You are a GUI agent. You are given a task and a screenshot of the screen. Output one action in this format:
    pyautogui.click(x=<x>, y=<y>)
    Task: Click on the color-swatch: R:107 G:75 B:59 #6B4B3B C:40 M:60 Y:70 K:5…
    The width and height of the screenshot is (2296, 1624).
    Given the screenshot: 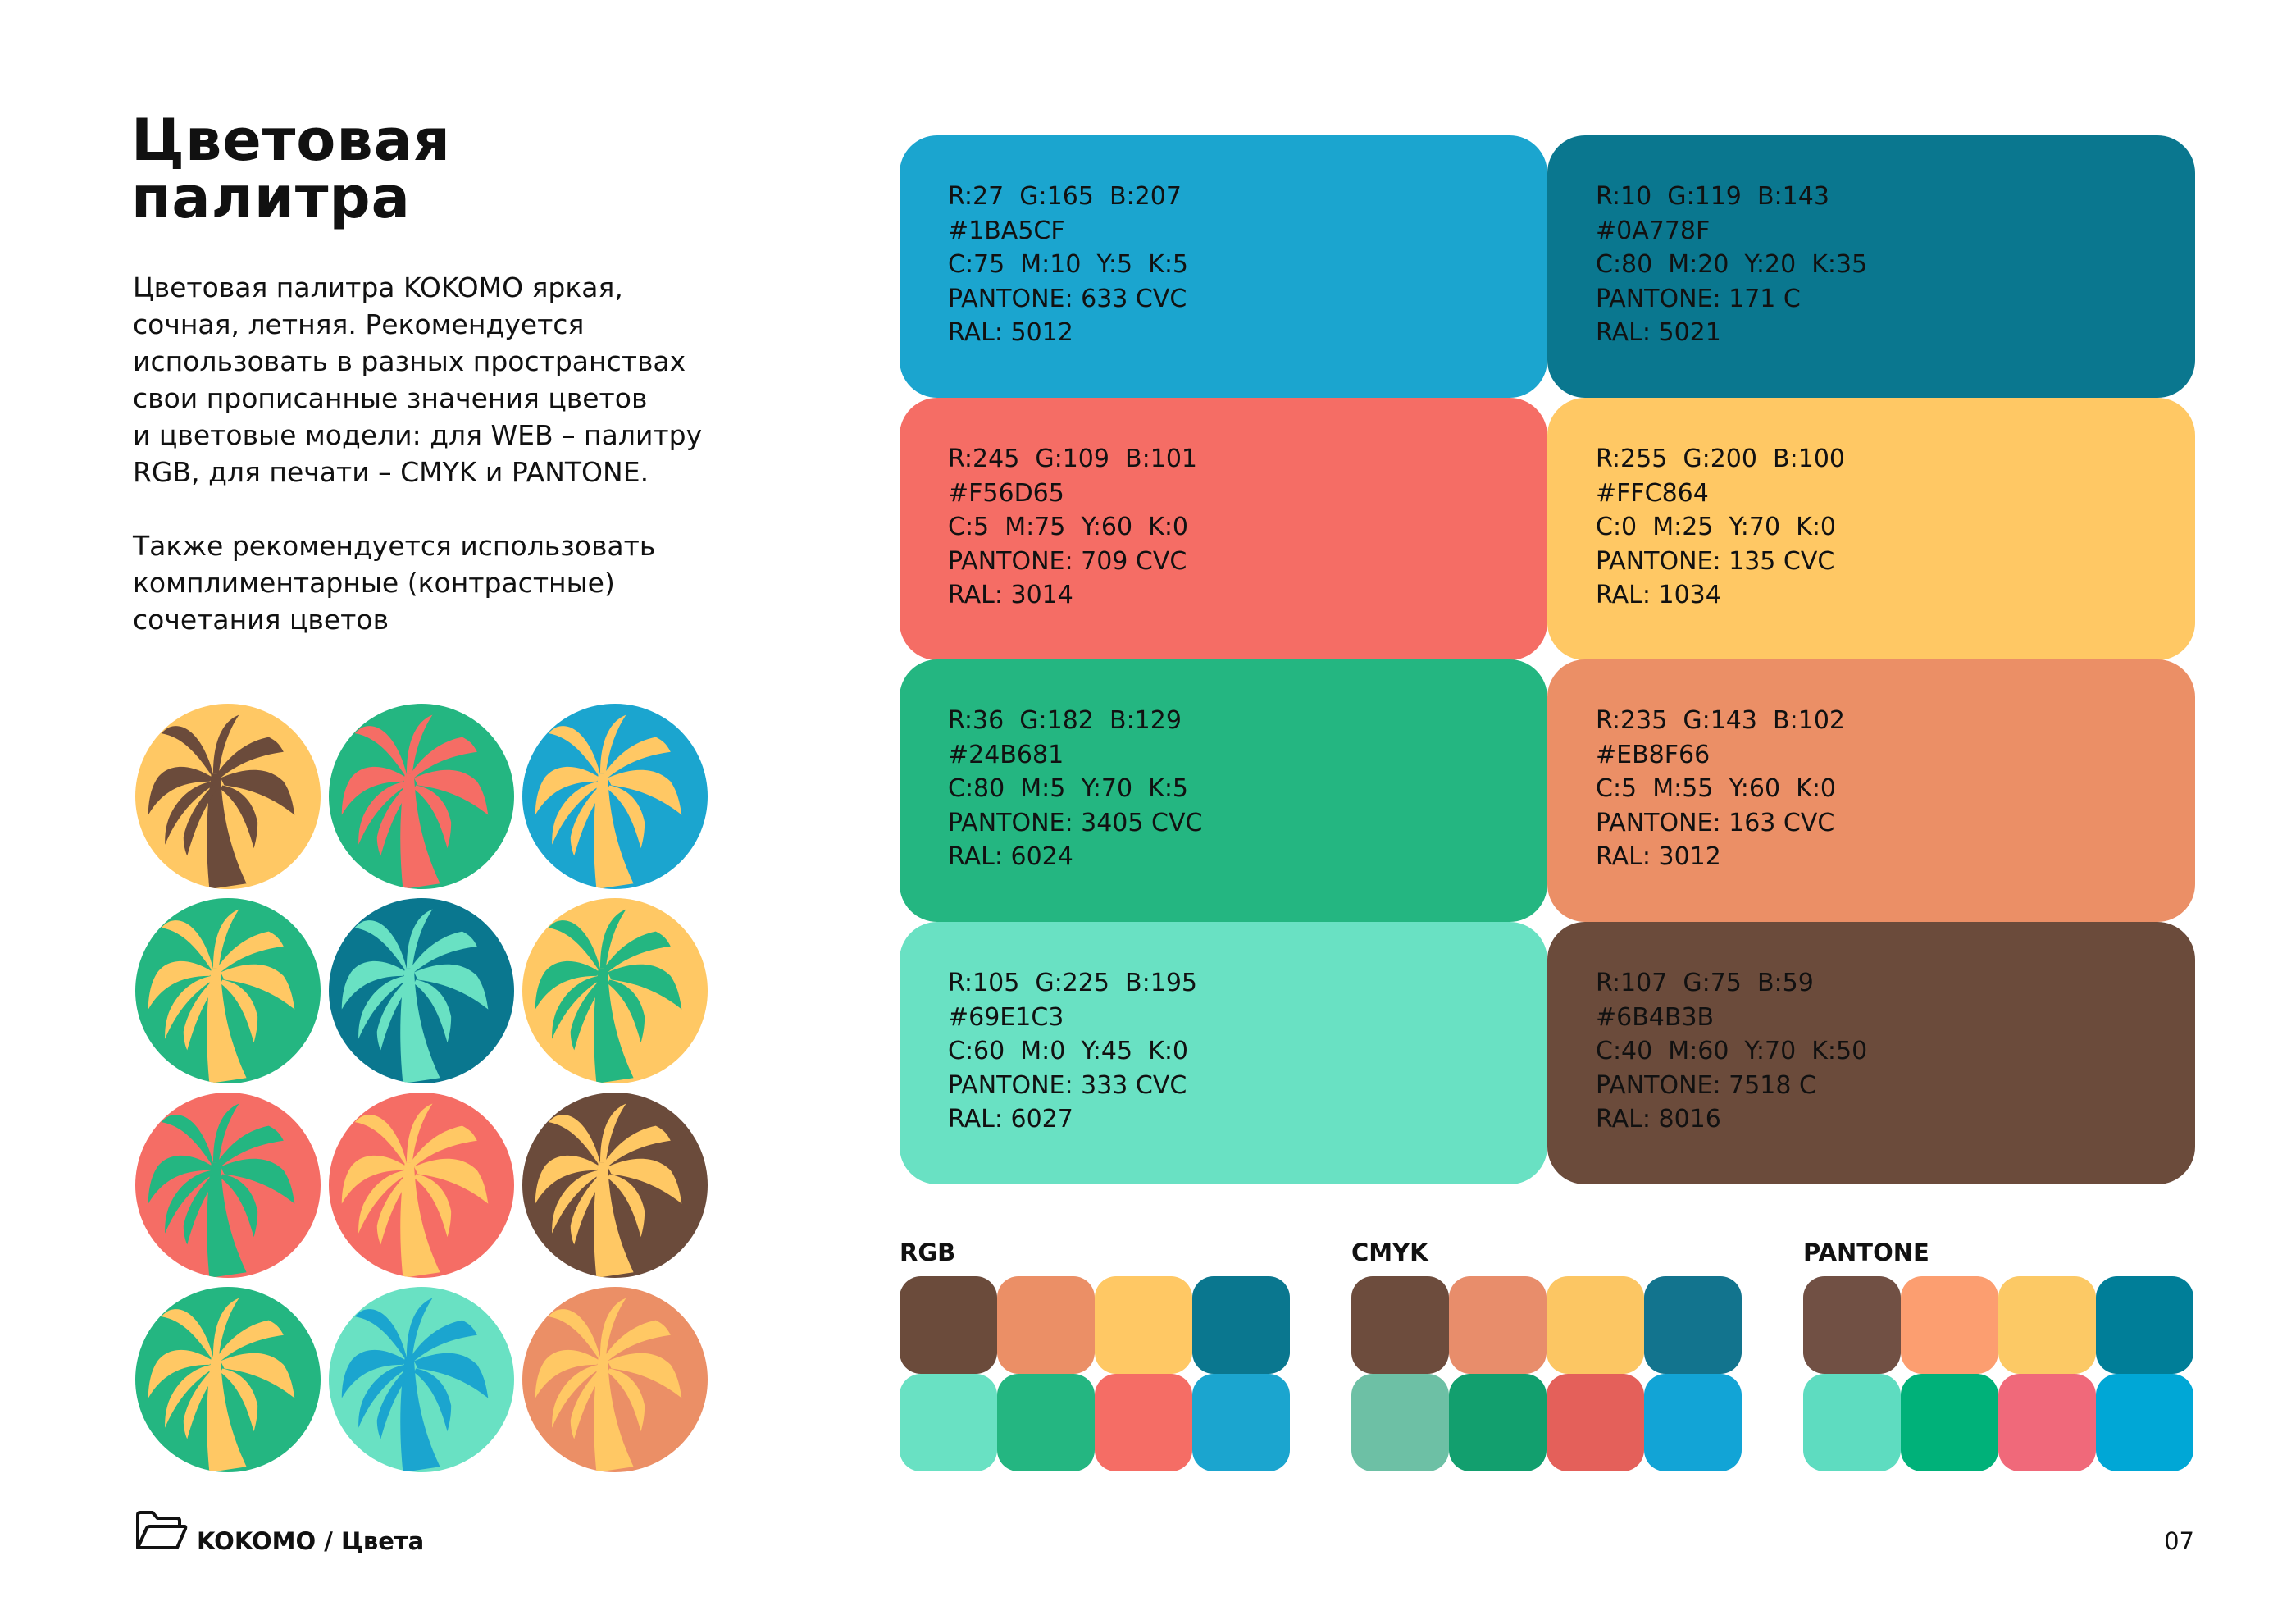 What is the action you would take?
    pyautogui.click(x=1871, y=1053)
    